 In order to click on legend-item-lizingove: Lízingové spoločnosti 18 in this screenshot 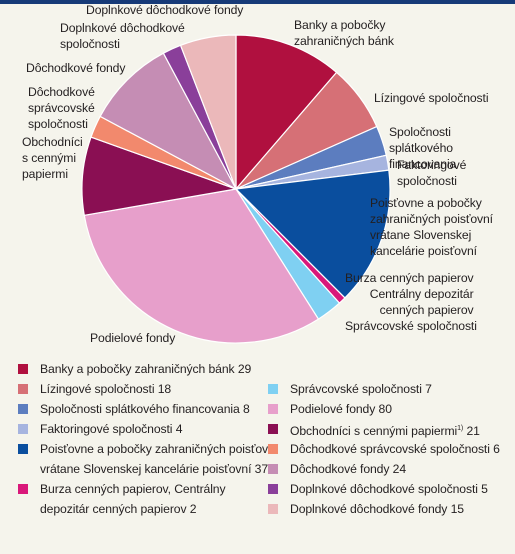, I will do `click(143, 389)`.